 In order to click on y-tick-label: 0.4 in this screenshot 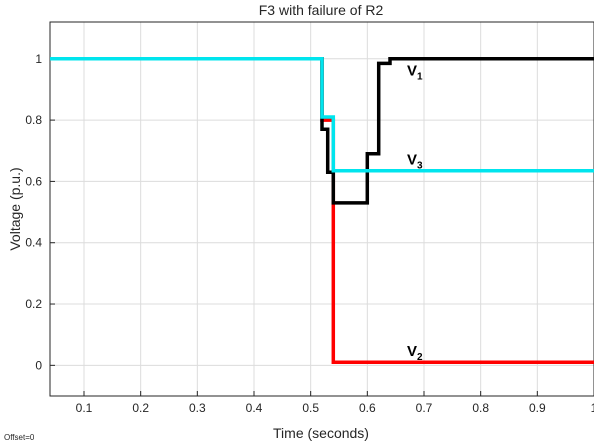, I will do `click(33, 243)`.